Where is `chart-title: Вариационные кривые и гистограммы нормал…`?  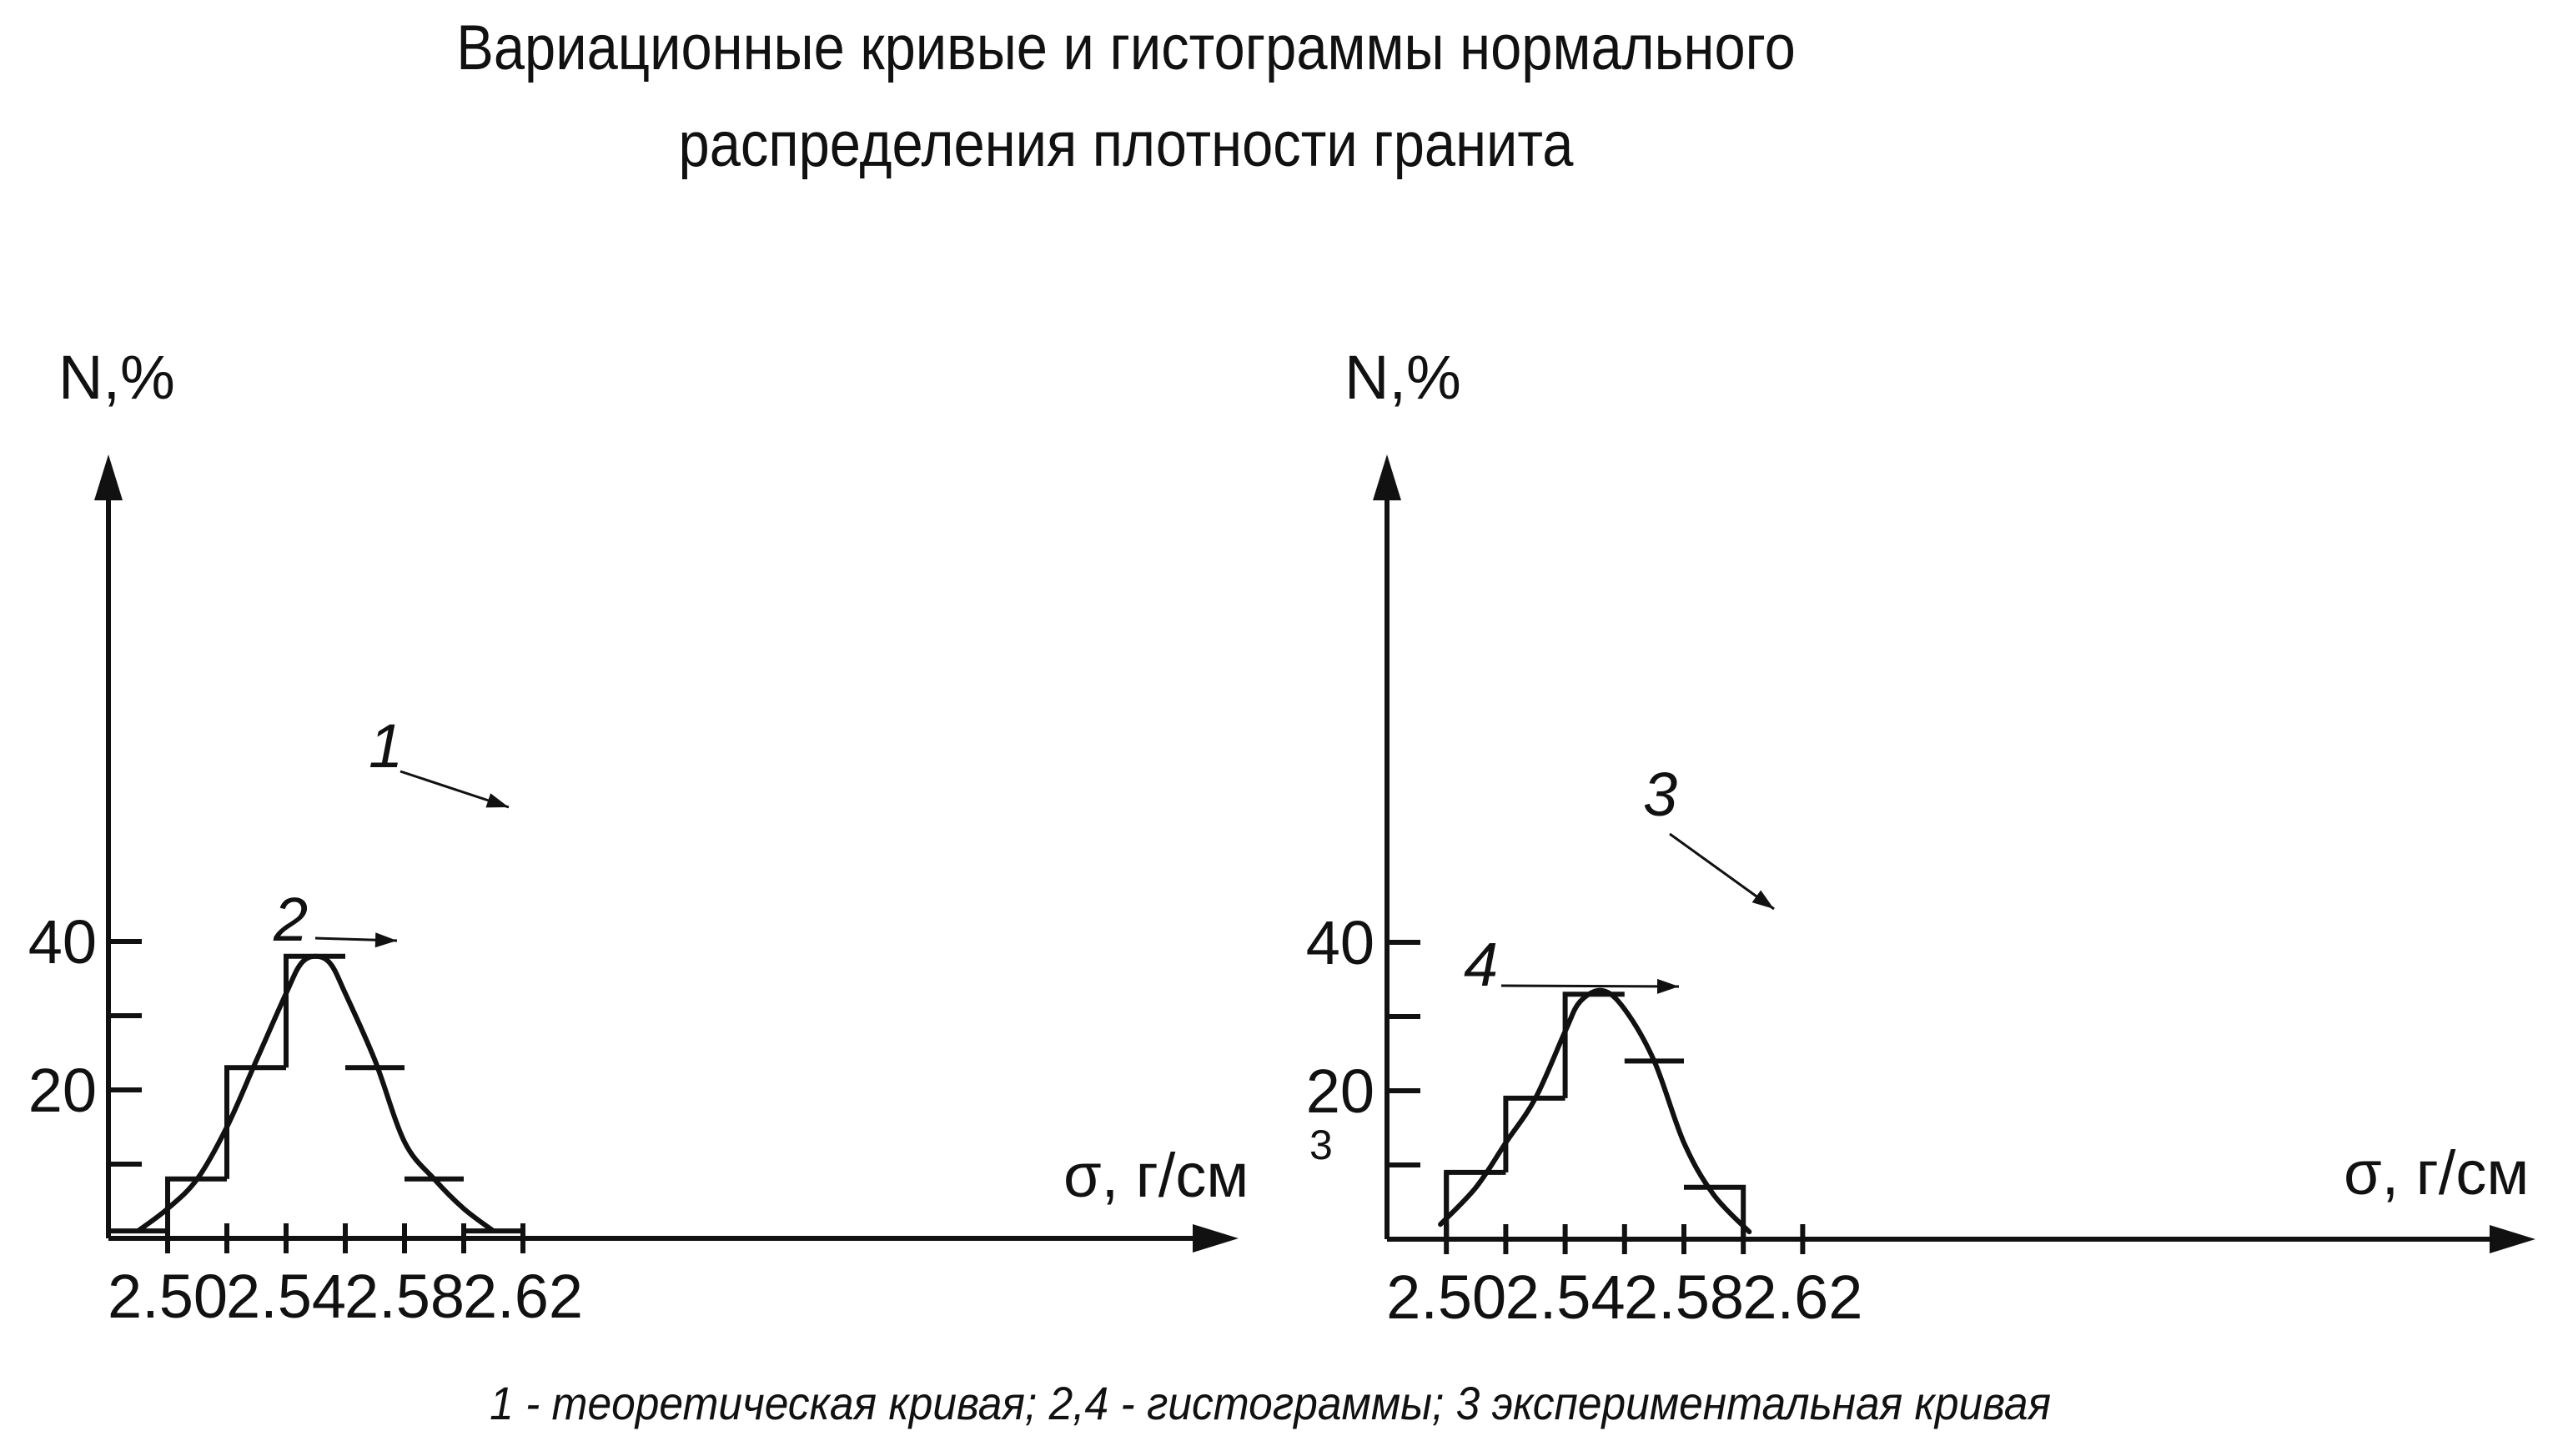 chart-title: Вариационные кривые и гистограммы нормал… is located at coordinates (1126, 96).